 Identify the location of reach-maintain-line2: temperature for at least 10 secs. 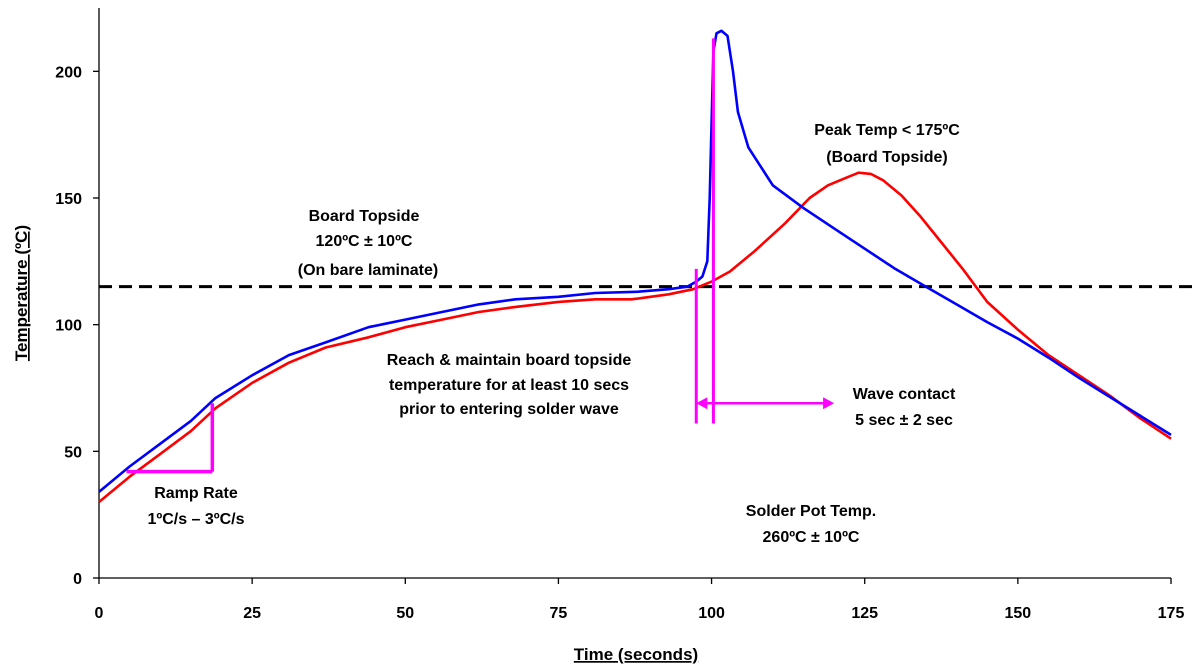
(509, 385).